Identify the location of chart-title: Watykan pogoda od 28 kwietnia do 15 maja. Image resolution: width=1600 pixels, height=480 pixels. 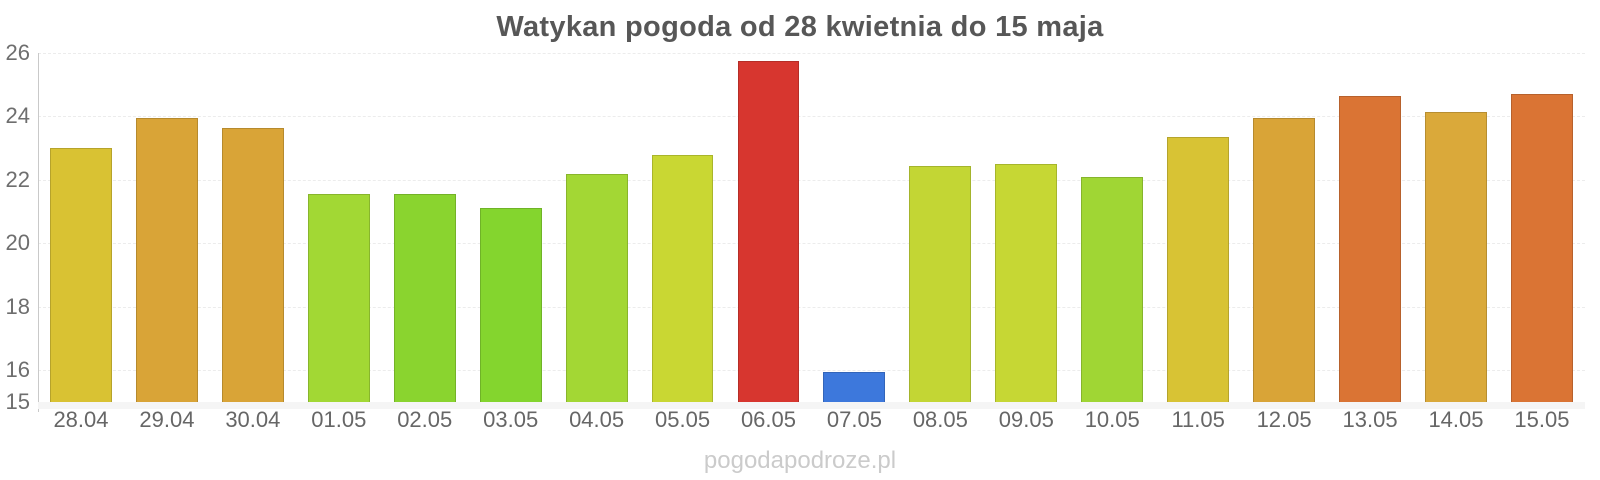
(800, 27).